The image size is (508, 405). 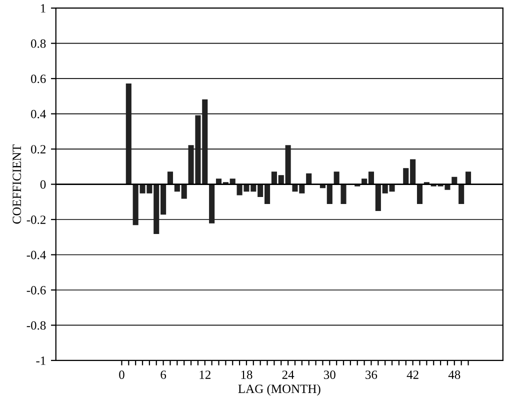 I want to click on x-tick-label: 36, so click(x=372, y=374).